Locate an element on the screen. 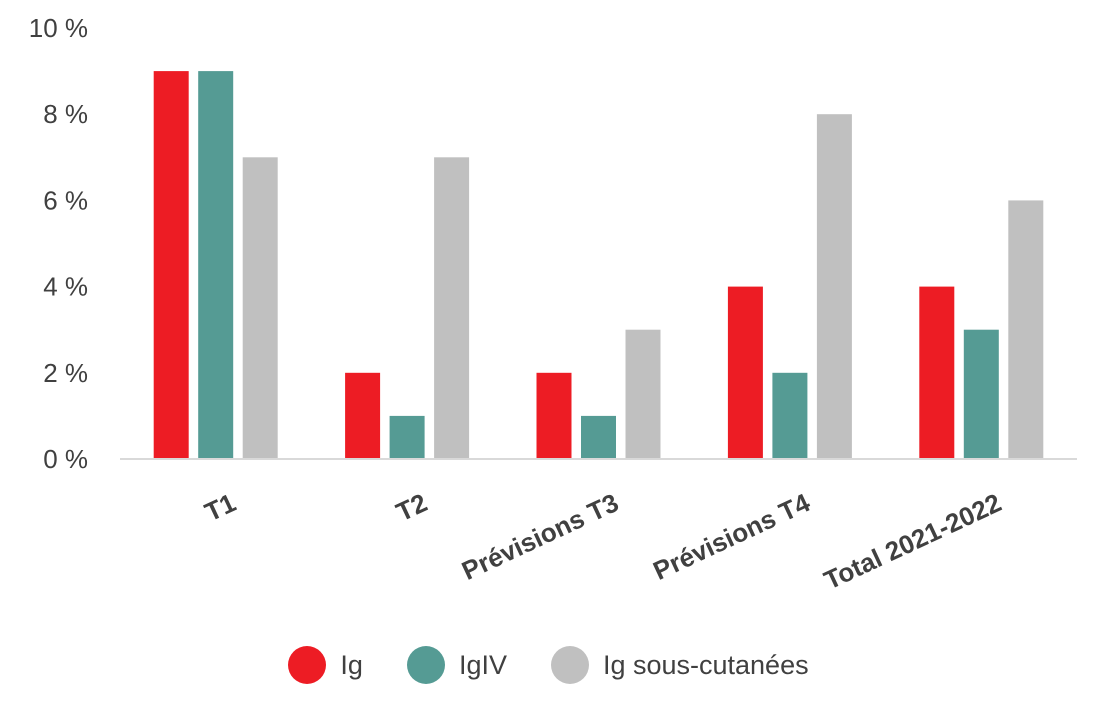 The width and height of the screenshot is (1097, 708). legend-label: IgIV is located at coordinates (482, 664).